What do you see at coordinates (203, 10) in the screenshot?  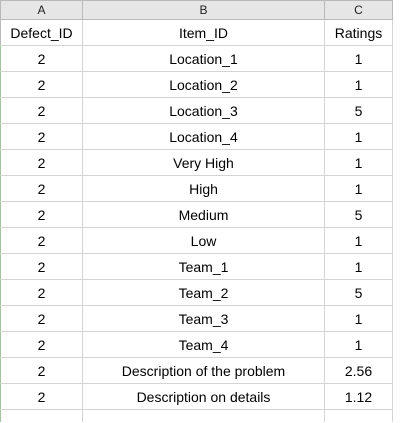 I see `column-header-b: B` at bounding box center [203, 10].